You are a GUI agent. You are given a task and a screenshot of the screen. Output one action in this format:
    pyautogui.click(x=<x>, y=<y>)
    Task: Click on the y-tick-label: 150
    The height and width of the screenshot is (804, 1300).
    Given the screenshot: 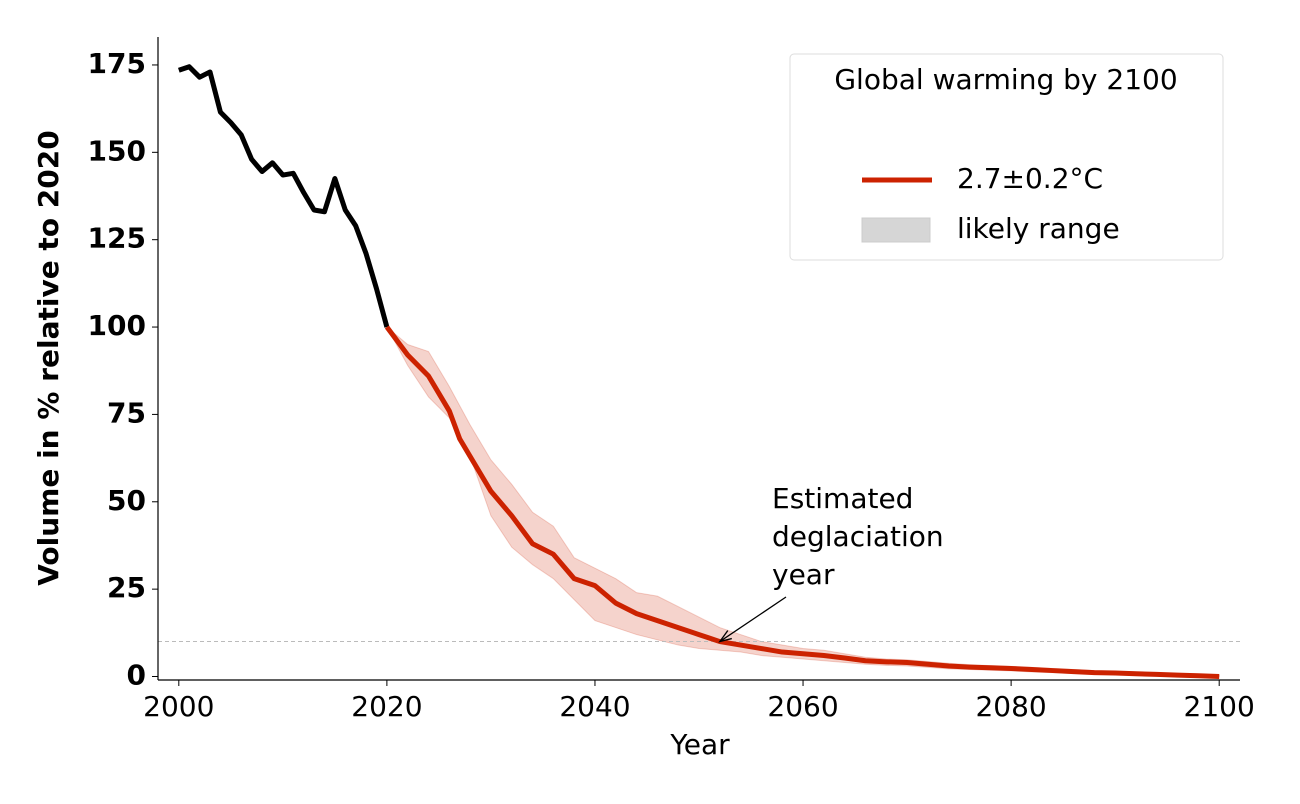 What is the action you would take?
    pyautogui.click(x=117, y=150)
    